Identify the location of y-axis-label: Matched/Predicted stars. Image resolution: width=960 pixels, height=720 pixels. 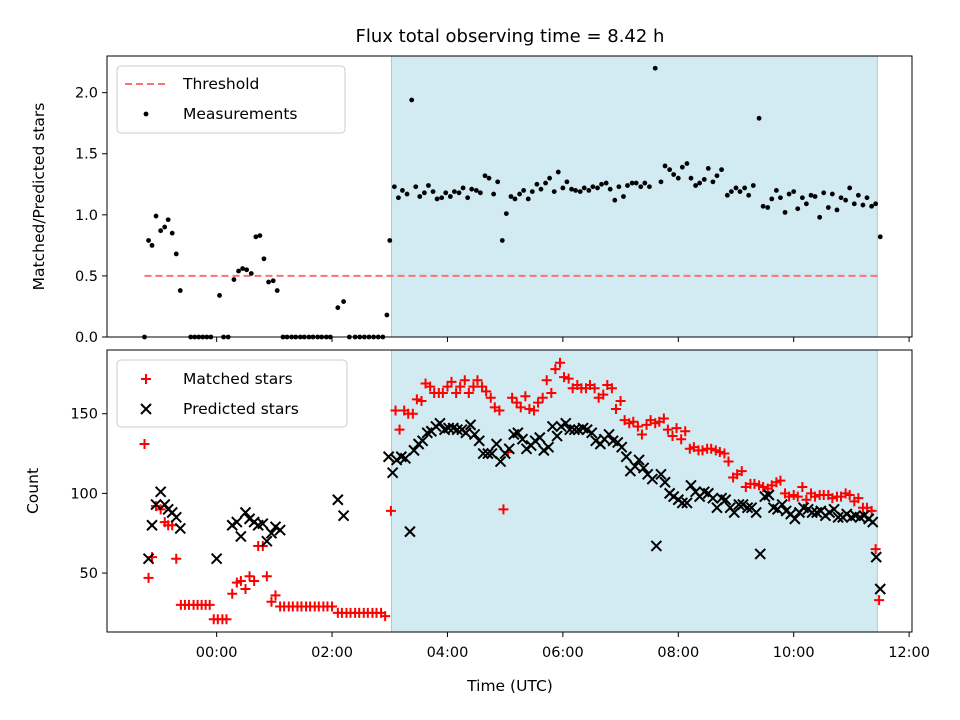
(39, 197).